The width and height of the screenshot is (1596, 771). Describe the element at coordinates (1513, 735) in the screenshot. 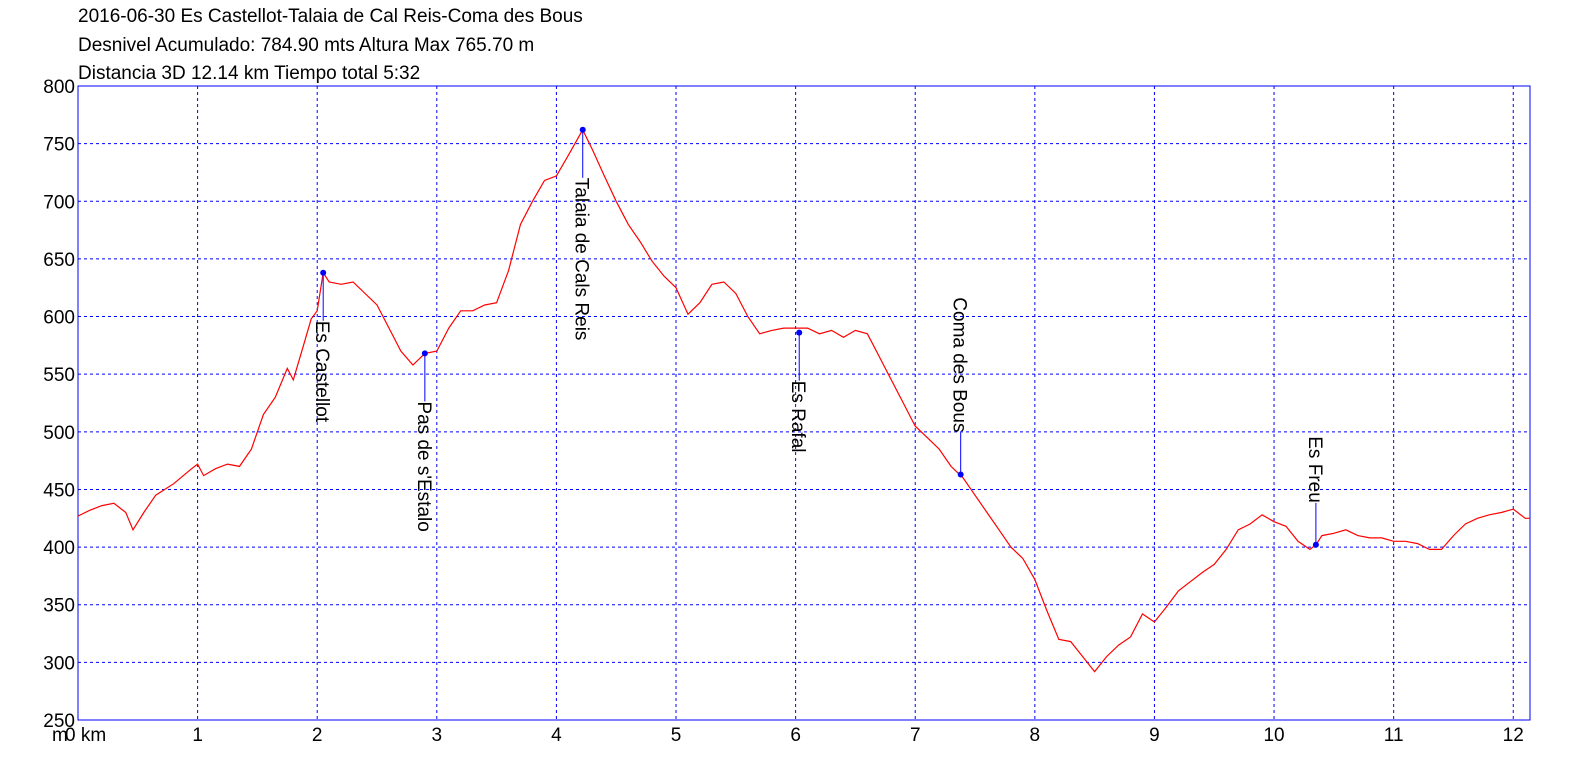

I see `x-tick-label: 12` at that location.